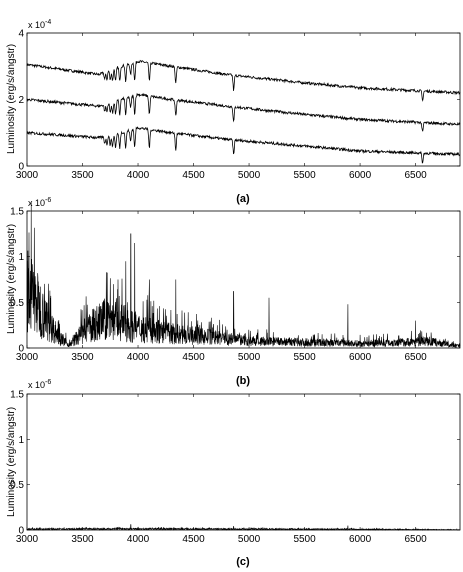 This screenshot has width=463, height=572. I want to click on x-tick-label-a: 6000, so click(360, 175).